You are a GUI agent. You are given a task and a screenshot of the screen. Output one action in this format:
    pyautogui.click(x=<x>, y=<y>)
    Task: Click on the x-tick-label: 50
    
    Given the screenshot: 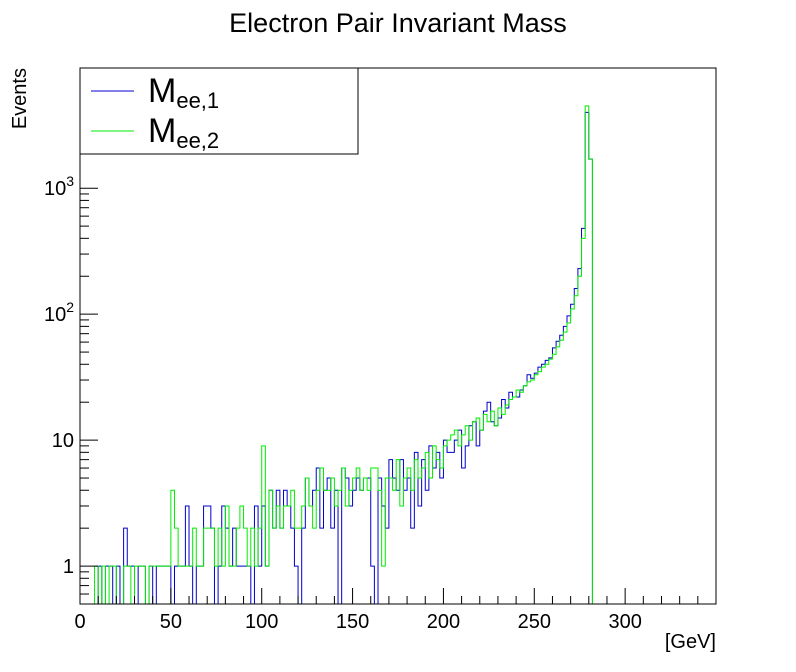 What is the action you would take?
    pyautogui.click(x=171, y=622)
    